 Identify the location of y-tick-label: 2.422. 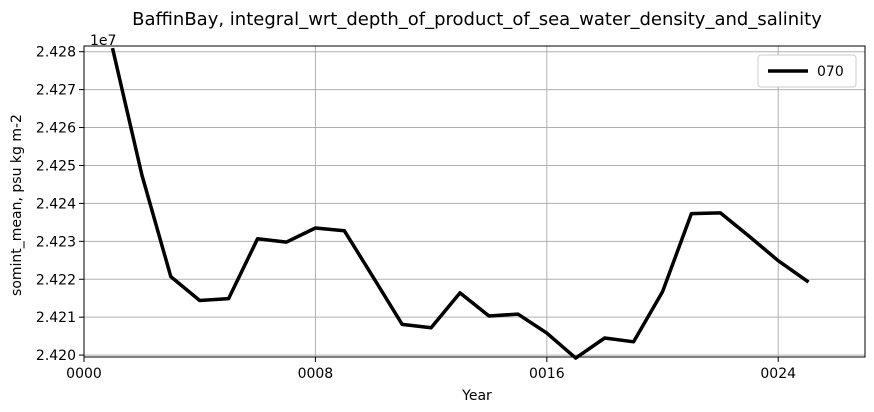
(56, 280).